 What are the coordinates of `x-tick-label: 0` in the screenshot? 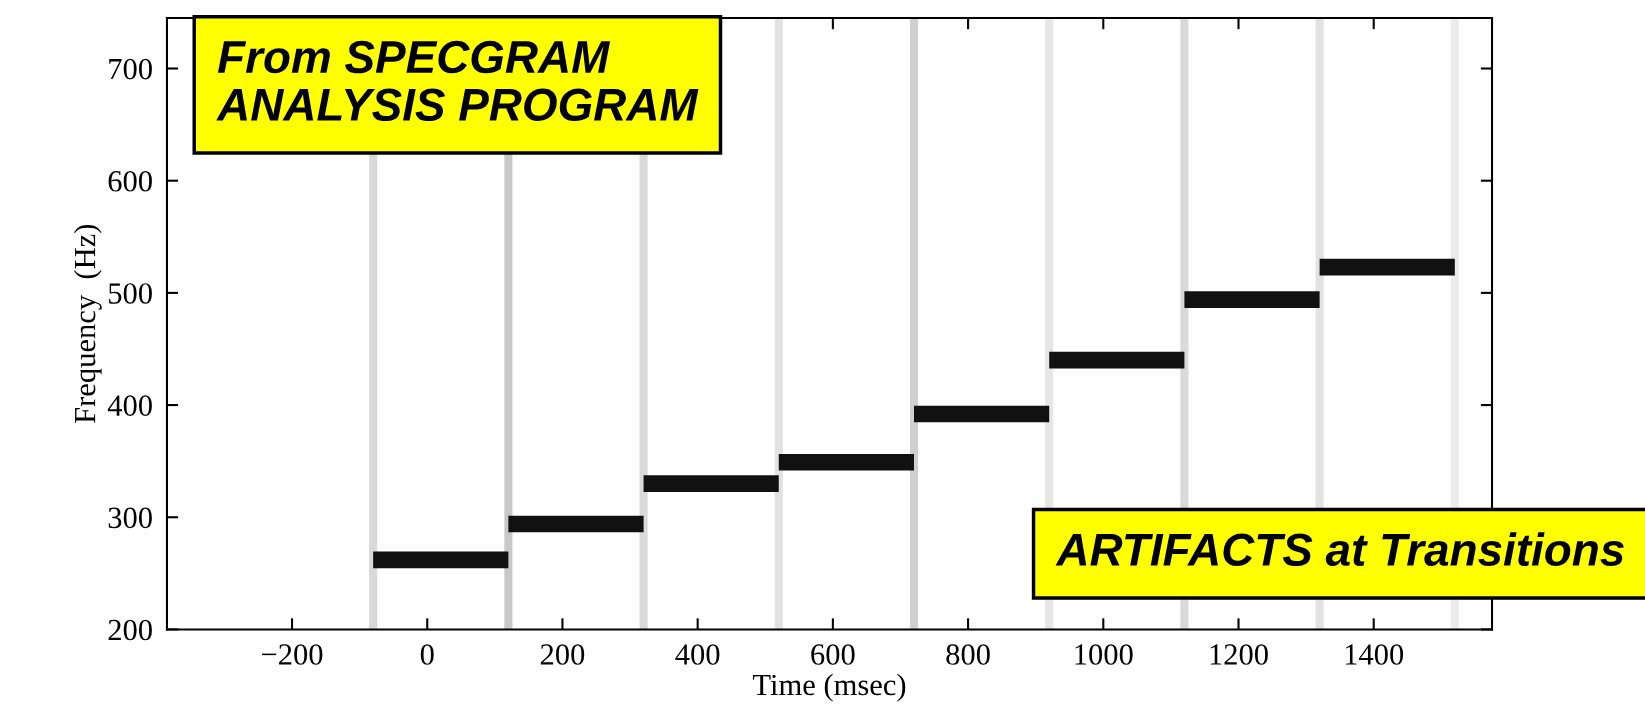 It's located at (427, 654).